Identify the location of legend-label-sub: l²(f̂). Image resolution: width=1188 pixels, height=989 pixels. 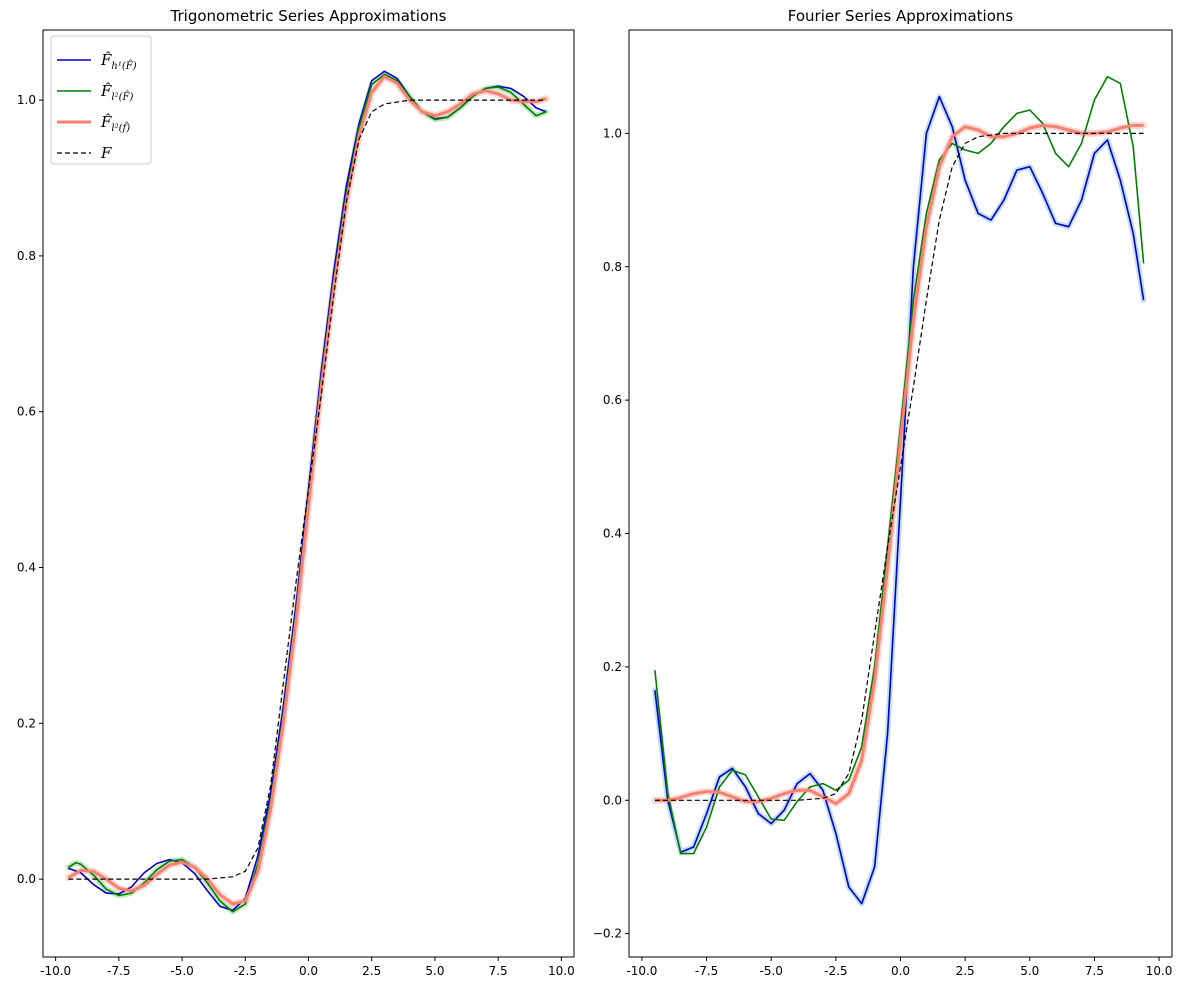
(120, 128).